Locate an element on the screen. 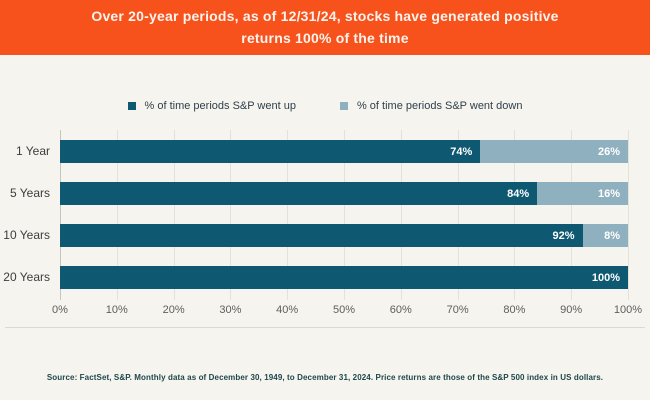 Image resolution: width=650 pixels, height=400 pixels. bar-segment: 8% is located at coordinates (605, 235).